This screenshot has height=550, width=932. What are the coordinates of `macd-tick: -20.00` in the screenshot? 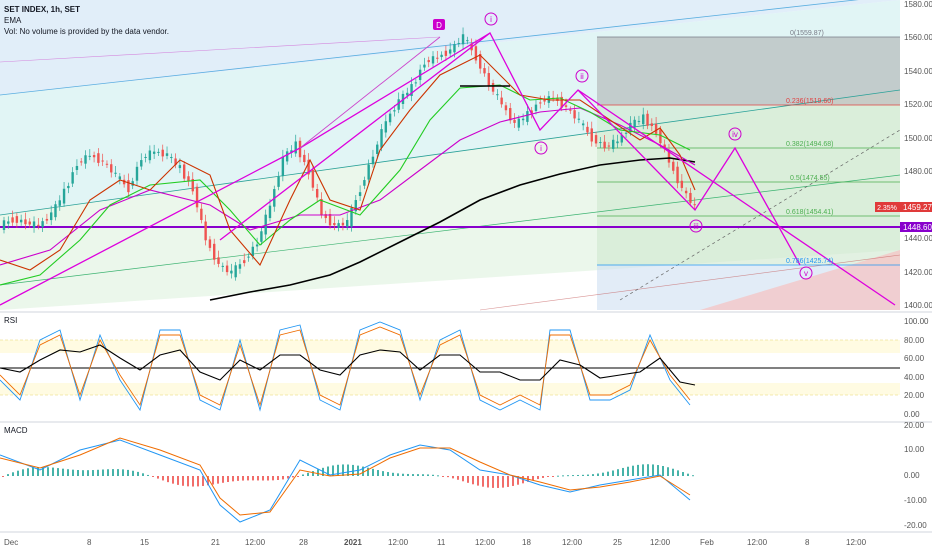 It's located at (915, 525).